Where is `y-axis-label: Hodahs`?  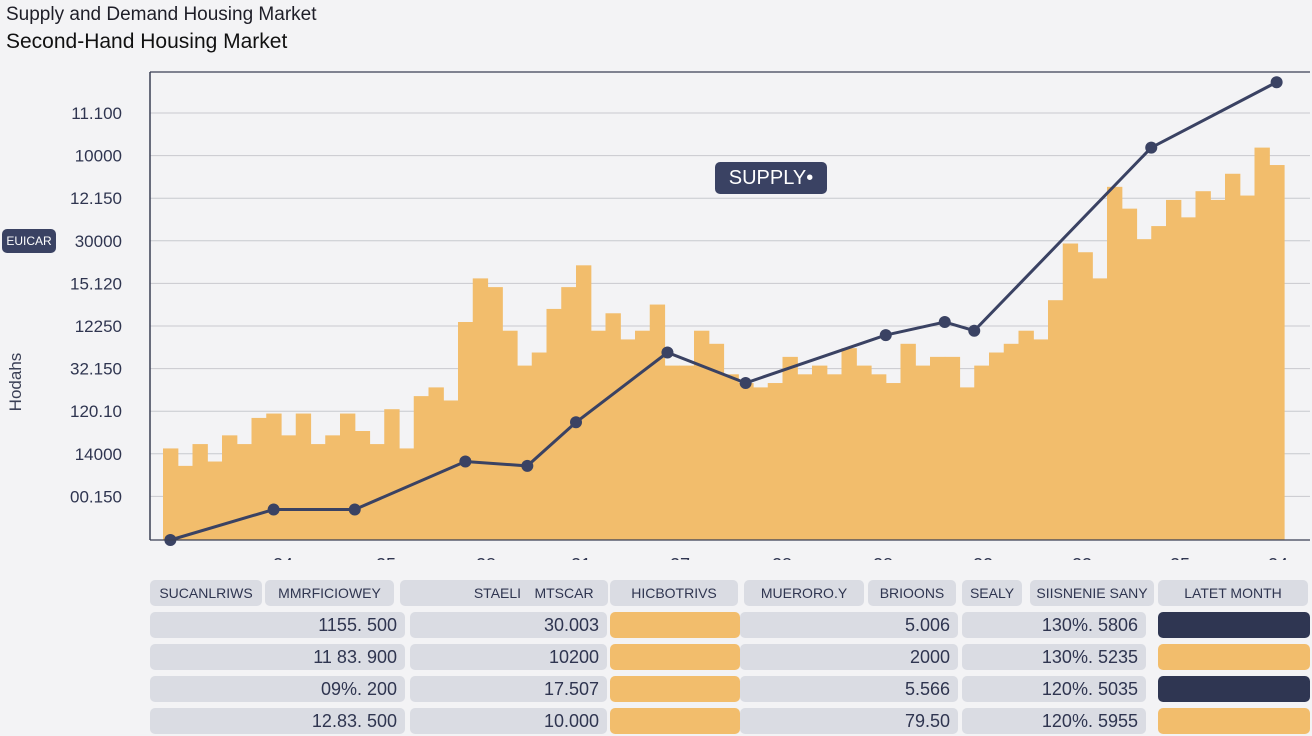
y-axis-label: Hodahs is located at coordinates (15, 382).